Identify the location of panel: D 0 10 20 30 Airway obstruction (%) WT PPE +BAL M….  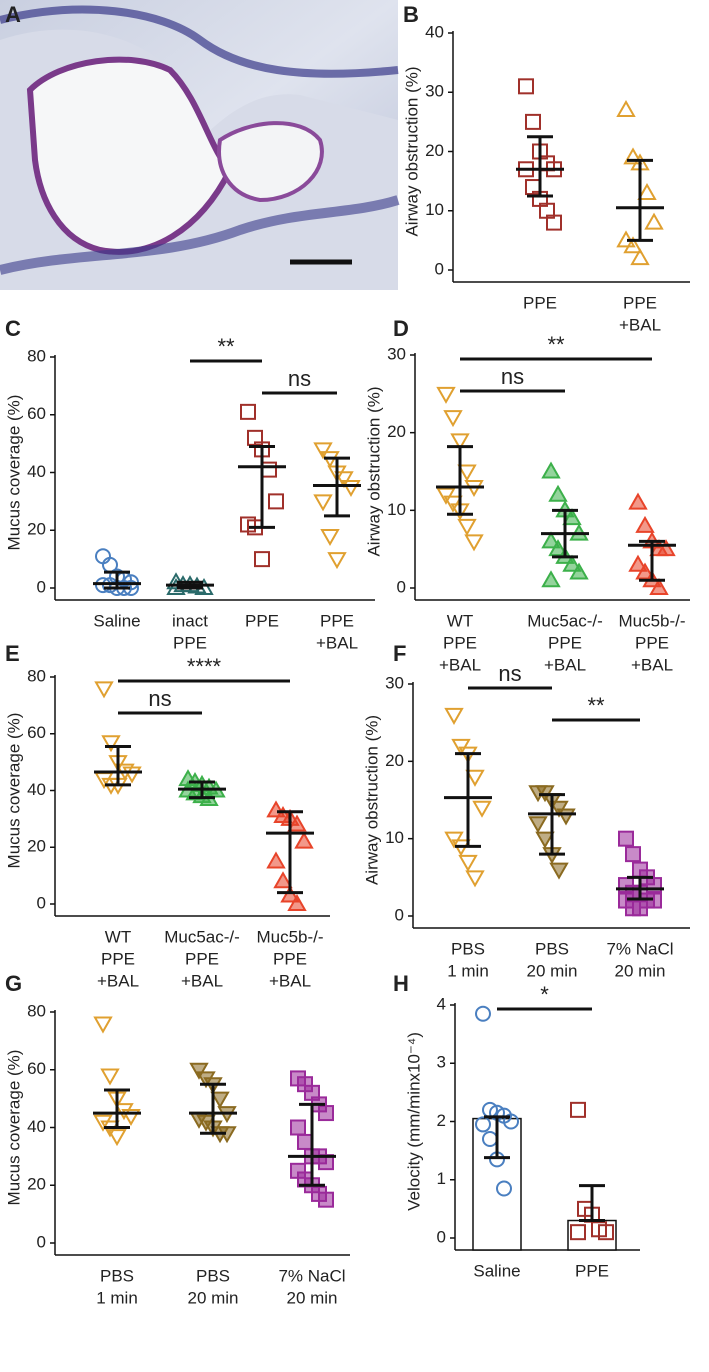
(527, 495).